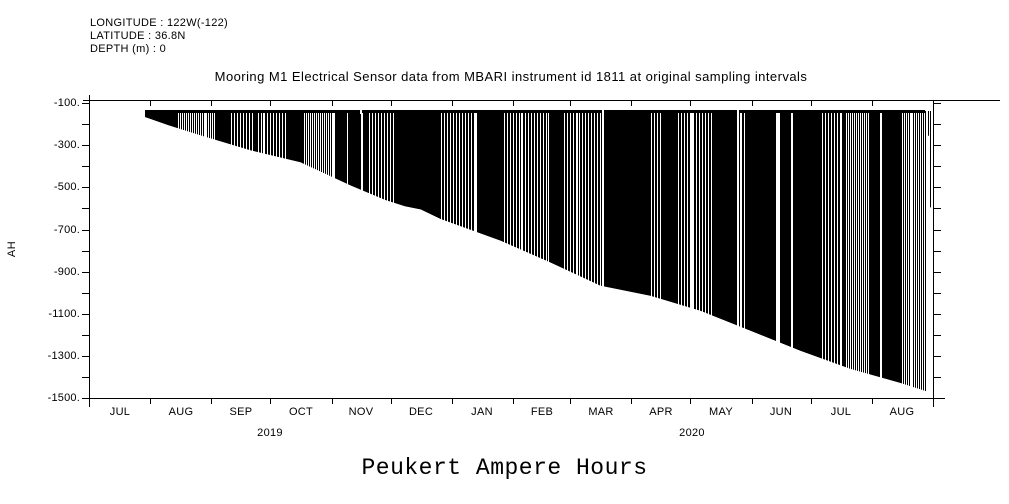 The image size is (1009, 504). Describe the element at coordinates (66, 145) in the screenshot. I see `y-tick-label: -300.` at that location.